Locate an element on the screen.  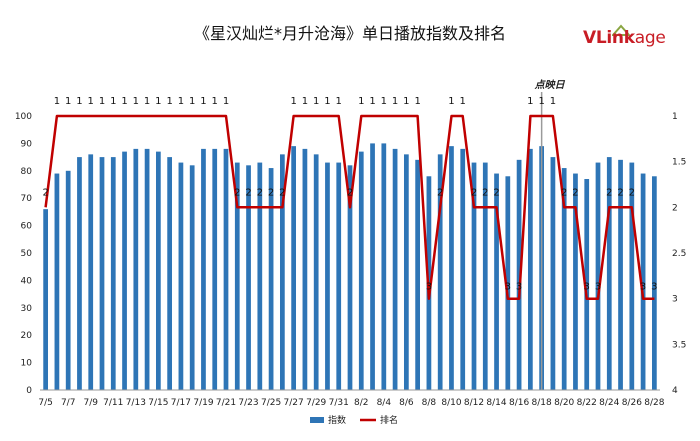
bar-8/24 is located at coordinates (609, 273).